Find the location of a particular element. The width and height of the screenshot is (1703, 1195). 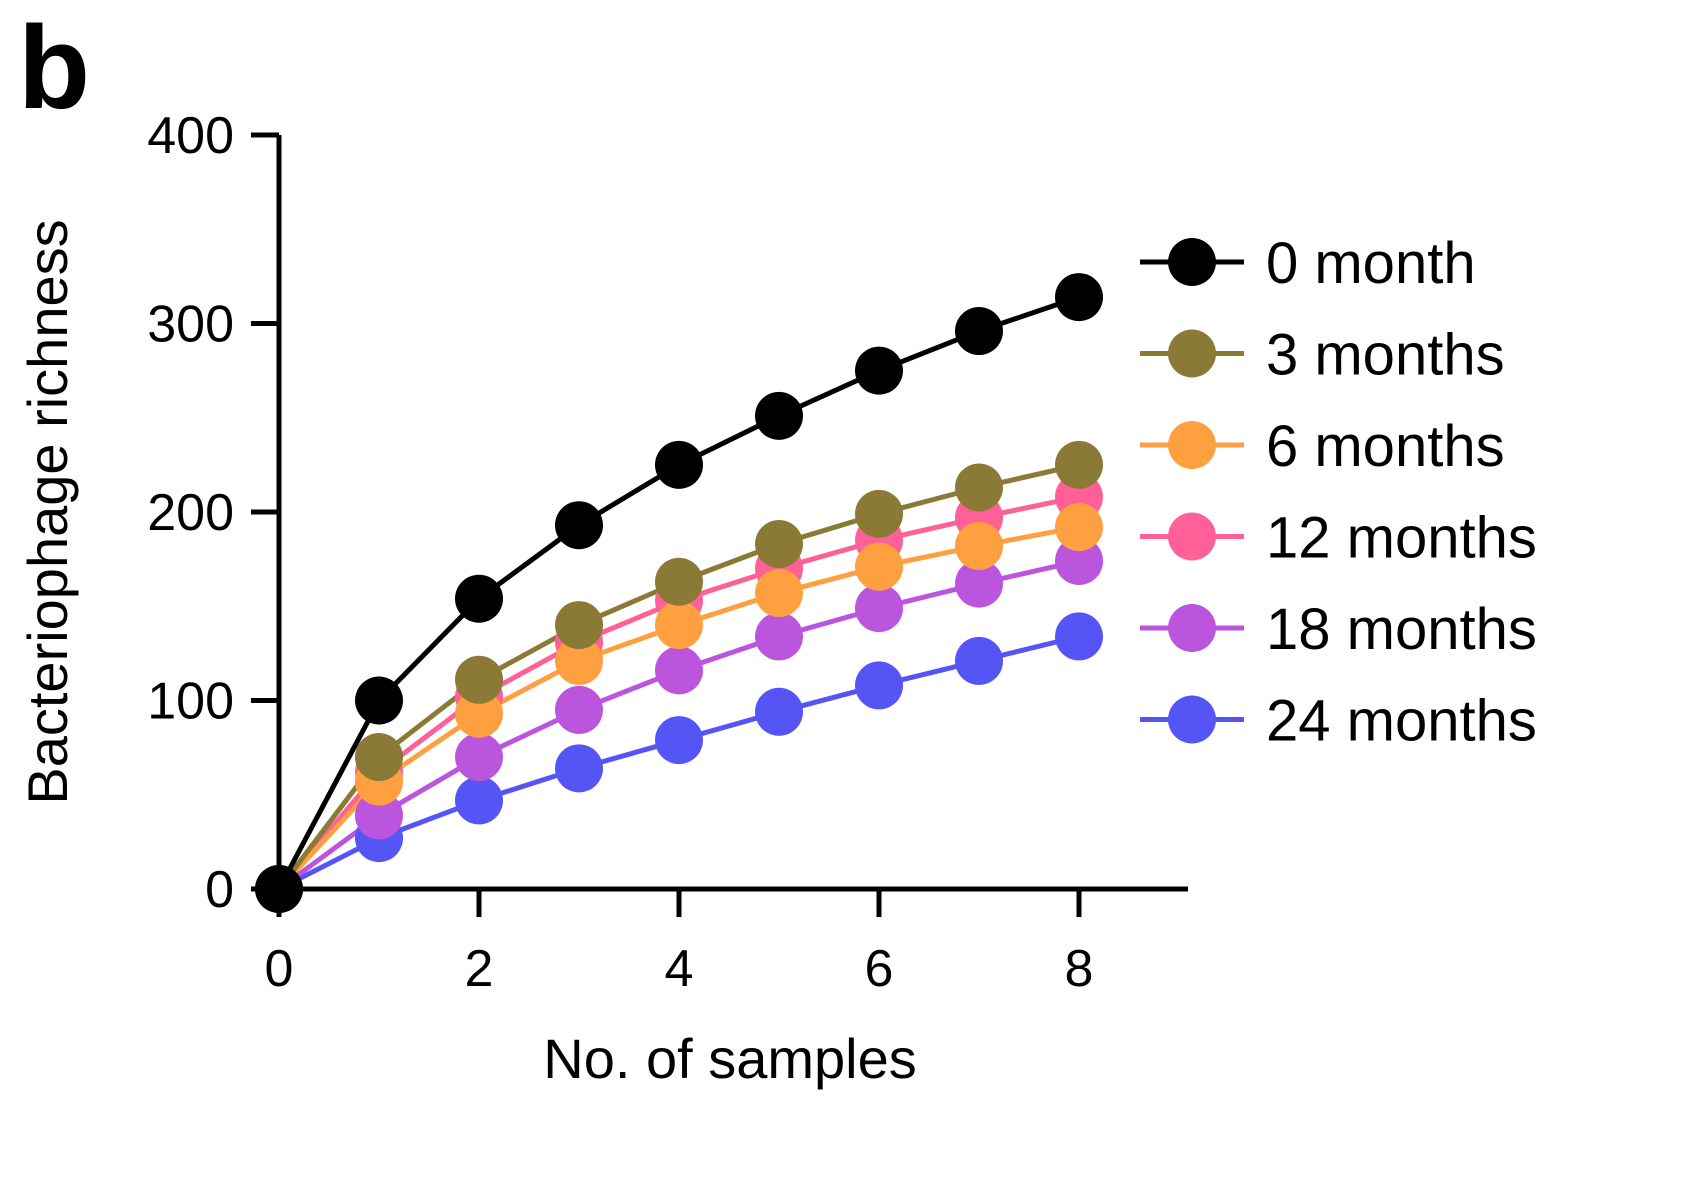

legend-item: 3 months is located at coordinates (1322, 355).